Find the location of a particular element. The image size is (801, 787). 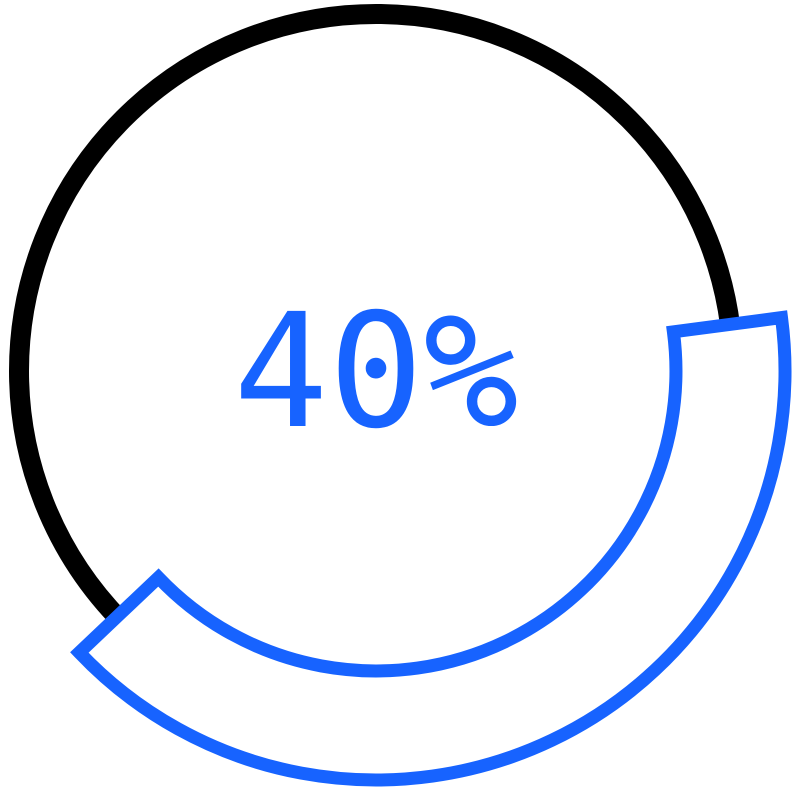

progress-percent-label: 40% is located at coordinates (375, 372).